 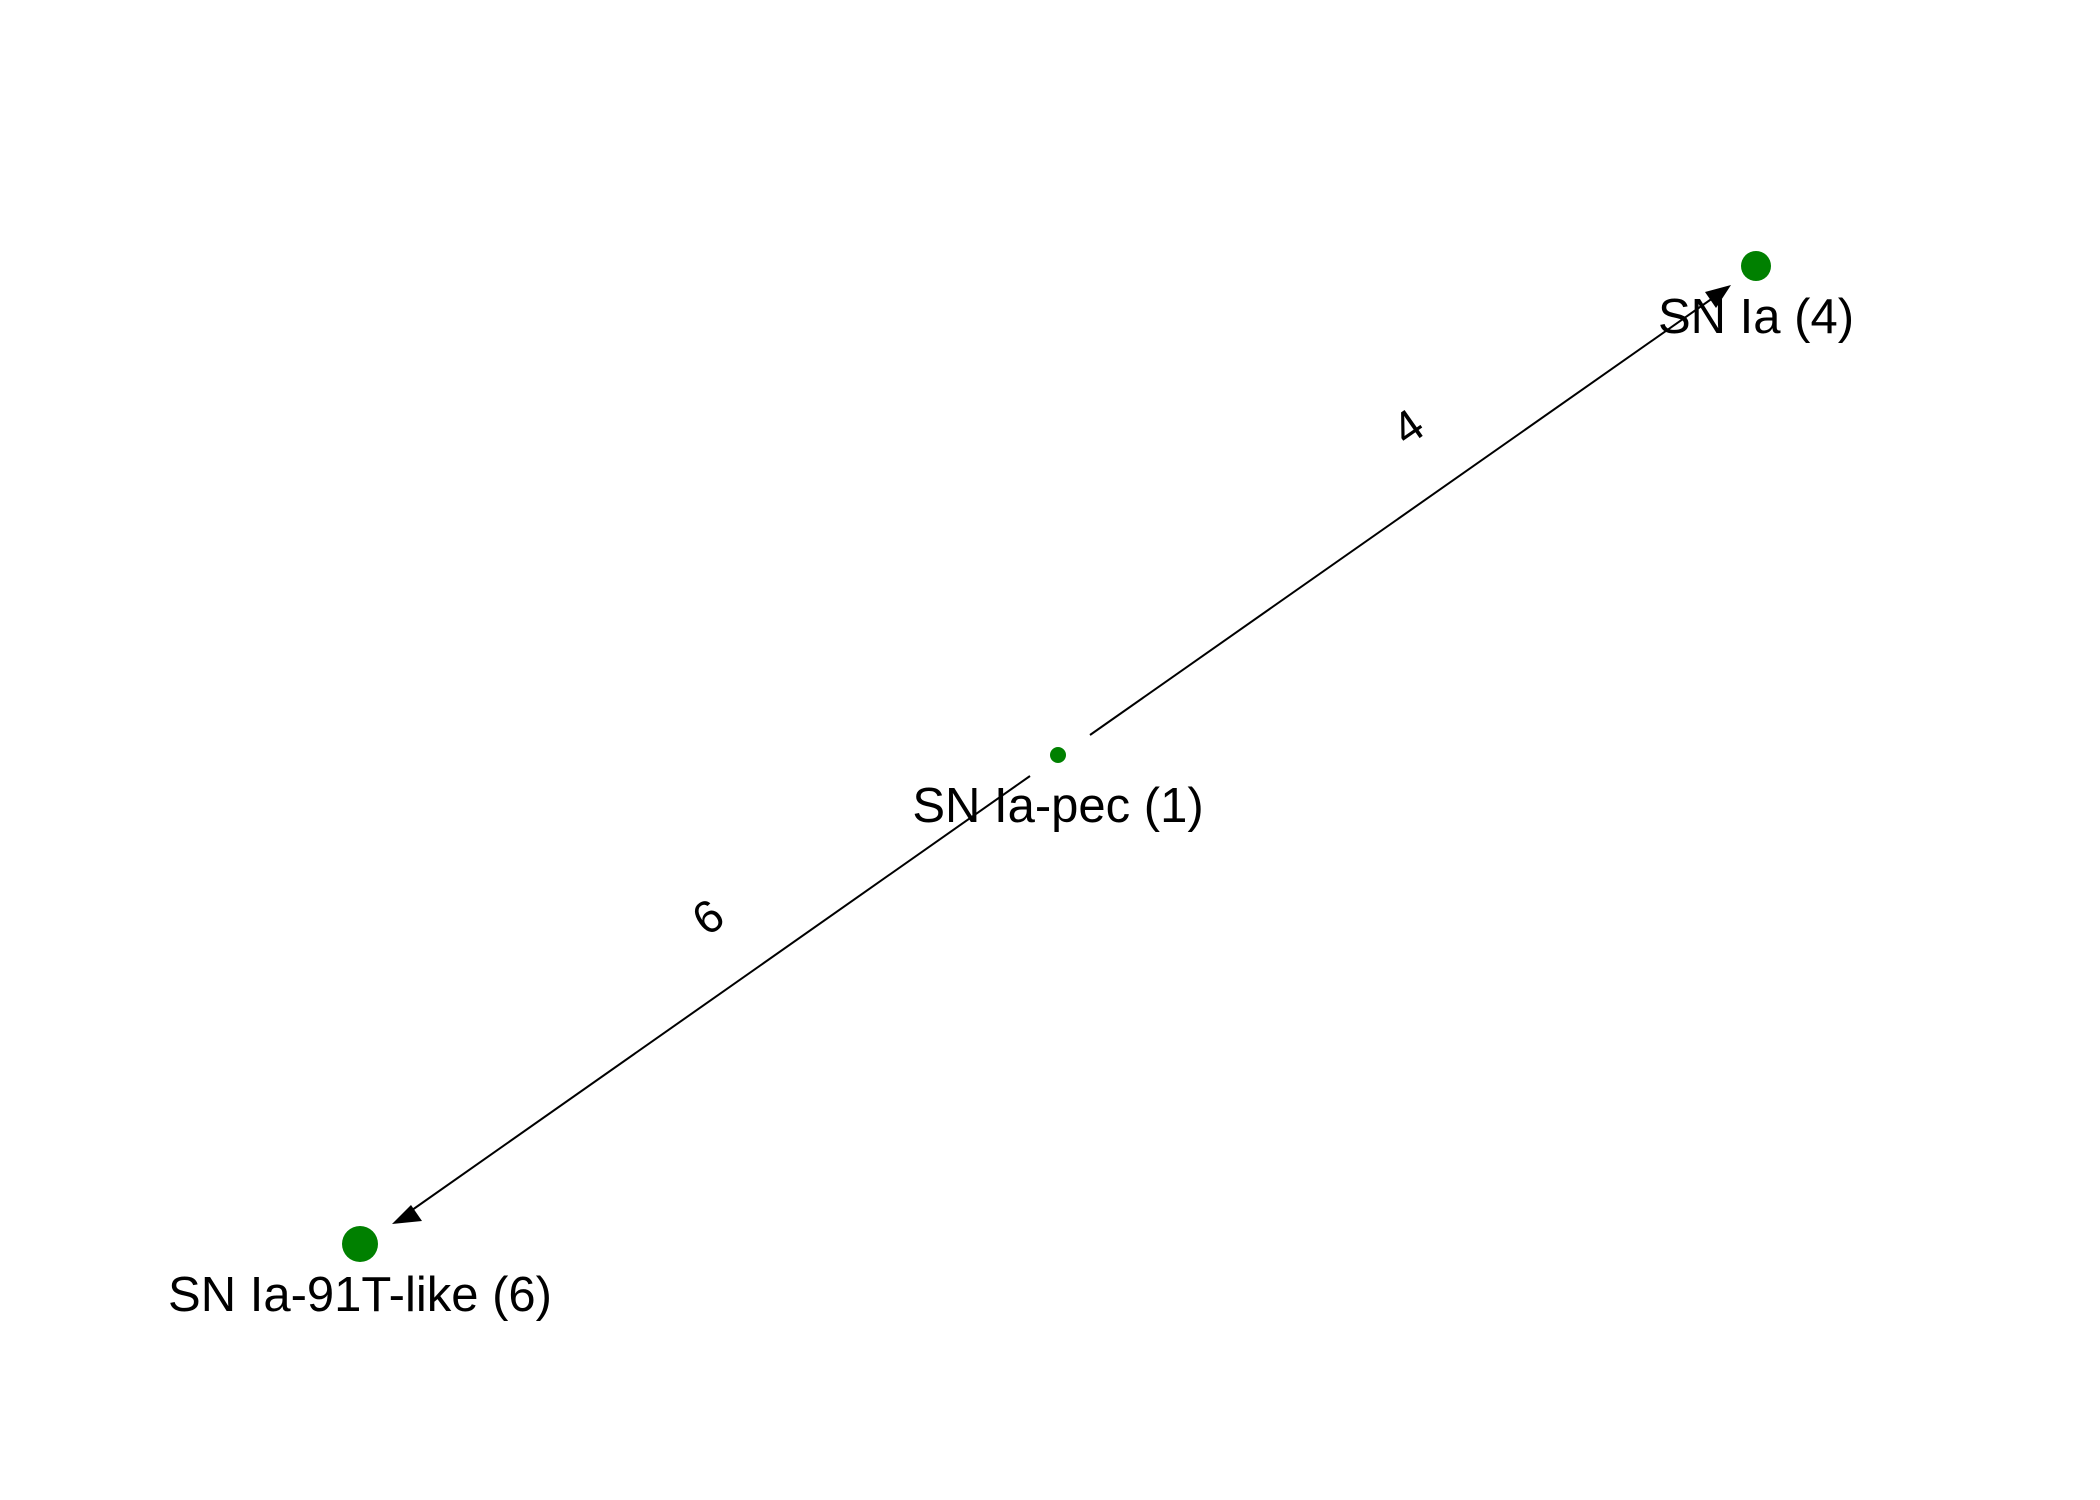 I want to click on edge-line-to-sn-ia-91t-like, so click(x=717, y=995).